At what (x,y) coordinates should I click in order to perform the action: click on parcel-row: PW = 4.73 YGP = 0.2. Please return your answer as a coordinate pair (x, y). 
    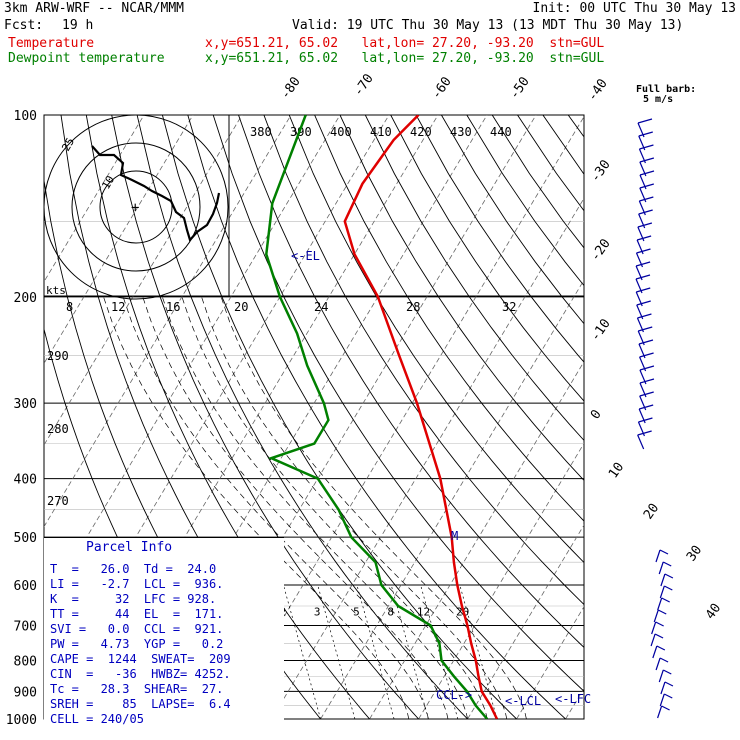
    Looking at the image, I should click on (137, 644).